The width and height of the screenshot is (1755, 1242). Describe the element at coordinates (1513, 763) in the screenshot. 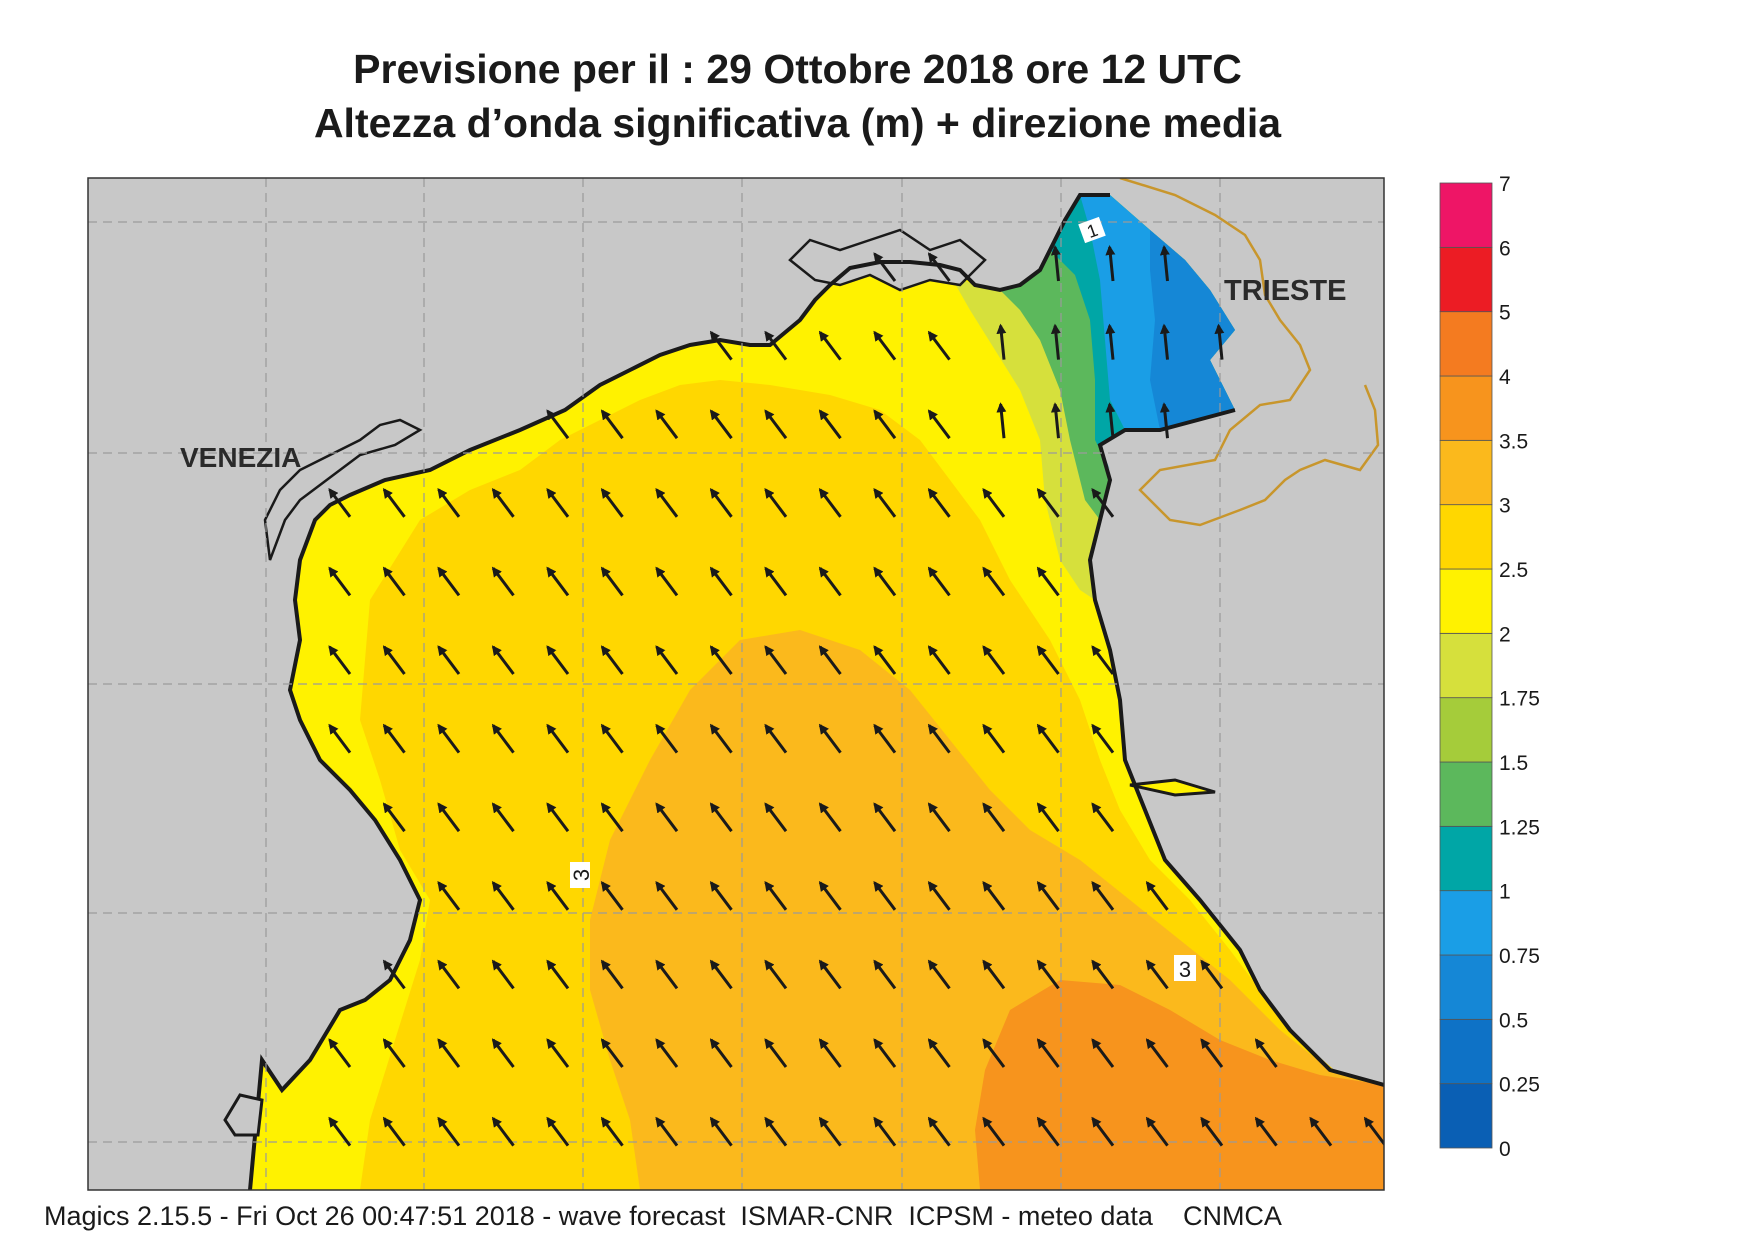

I see `colorbar-tick-label: 1.5` at that location.